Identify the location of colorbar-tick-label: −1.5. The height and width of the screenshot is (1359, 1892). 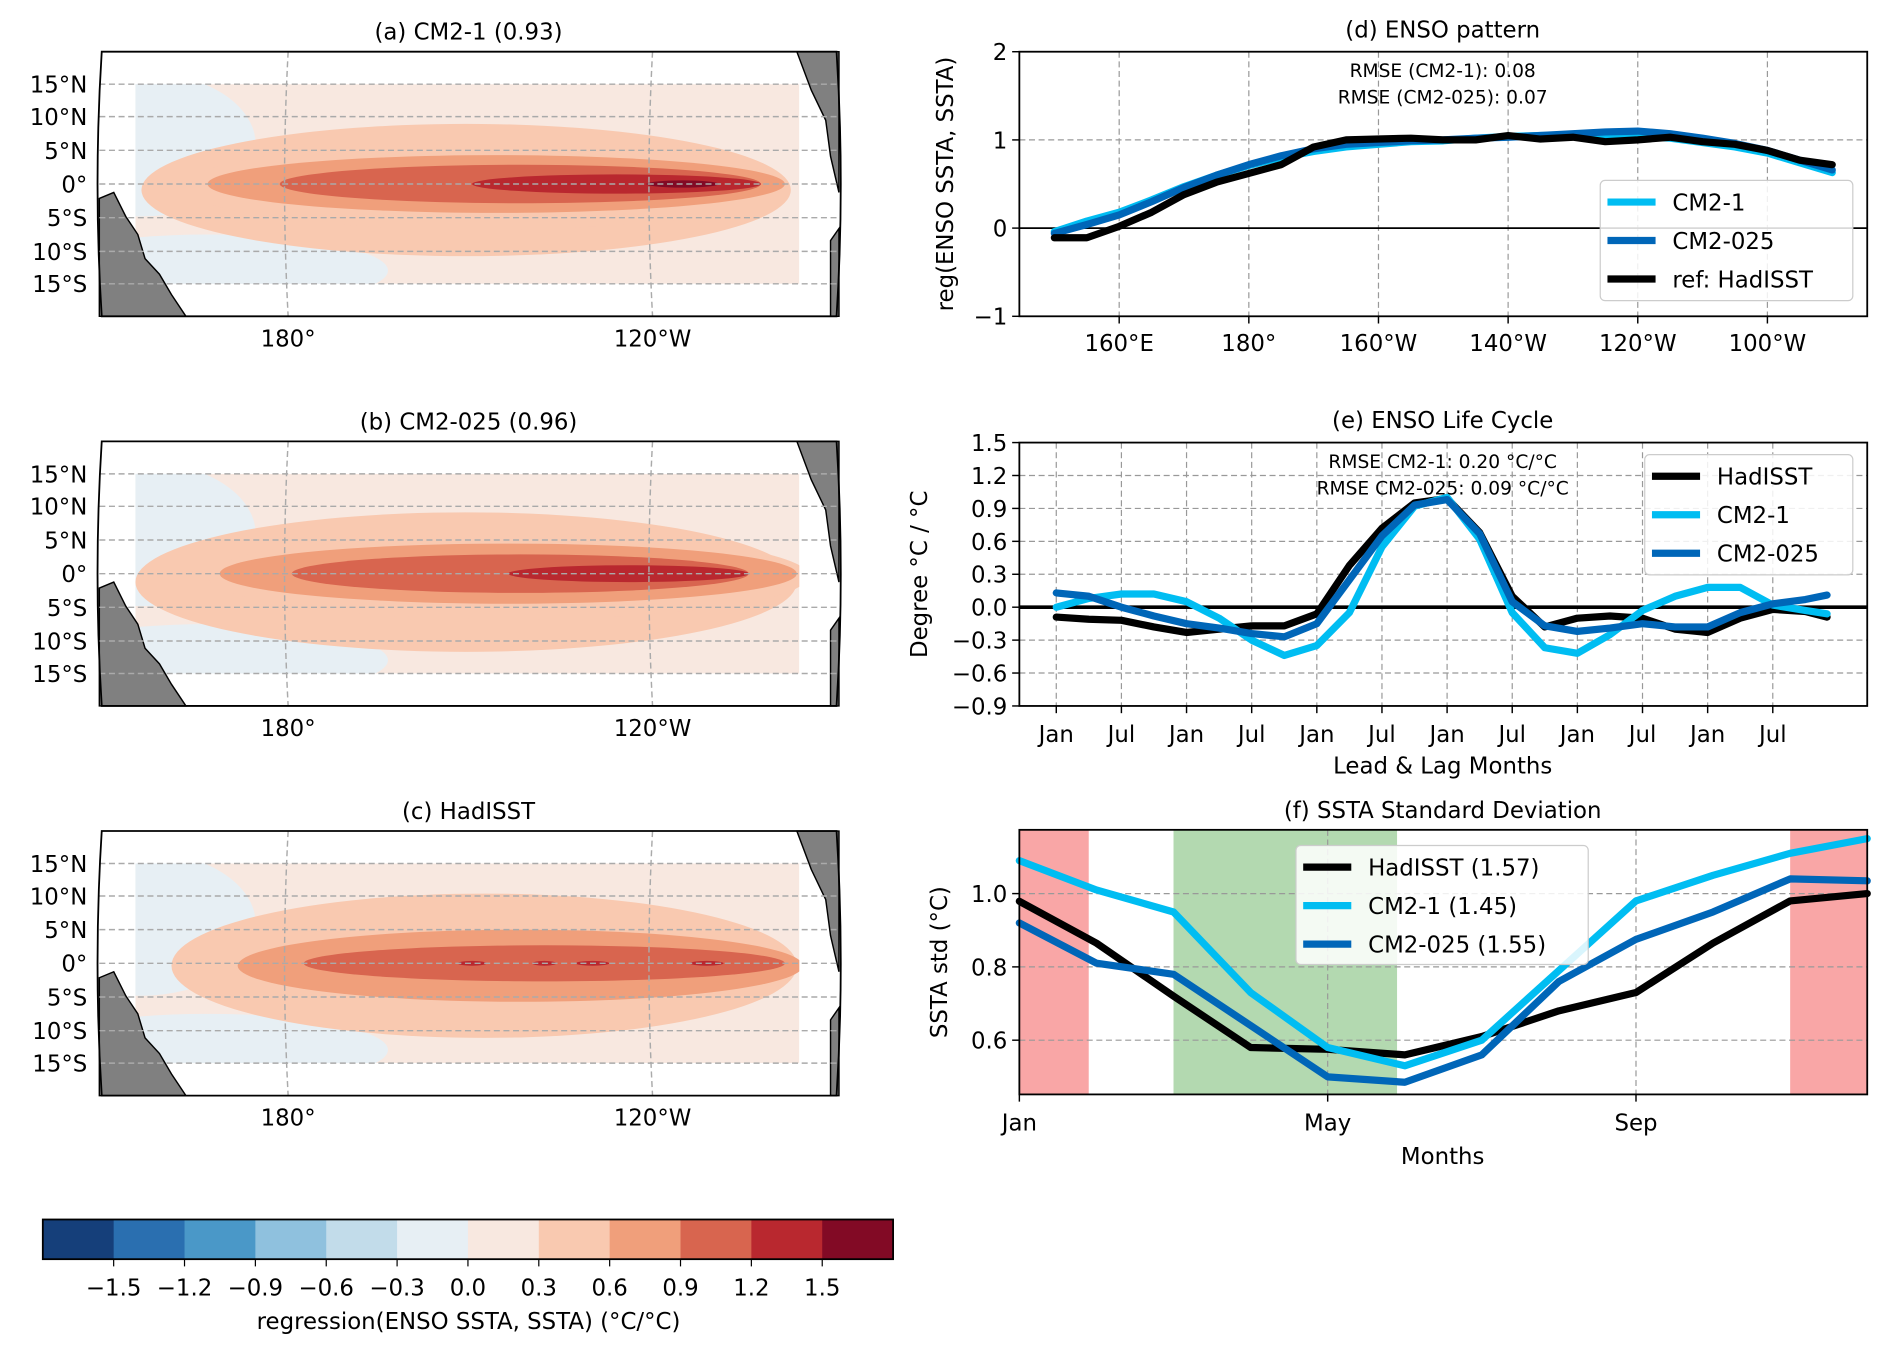
(113, 1288).